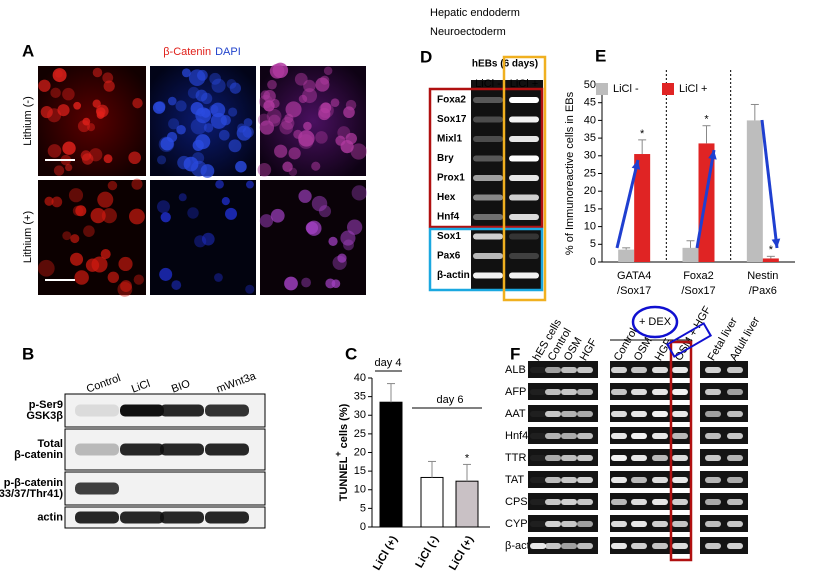 The width and height of the screenshot is (820, 585). I want to click on row-label: actin, so click(50, 517).